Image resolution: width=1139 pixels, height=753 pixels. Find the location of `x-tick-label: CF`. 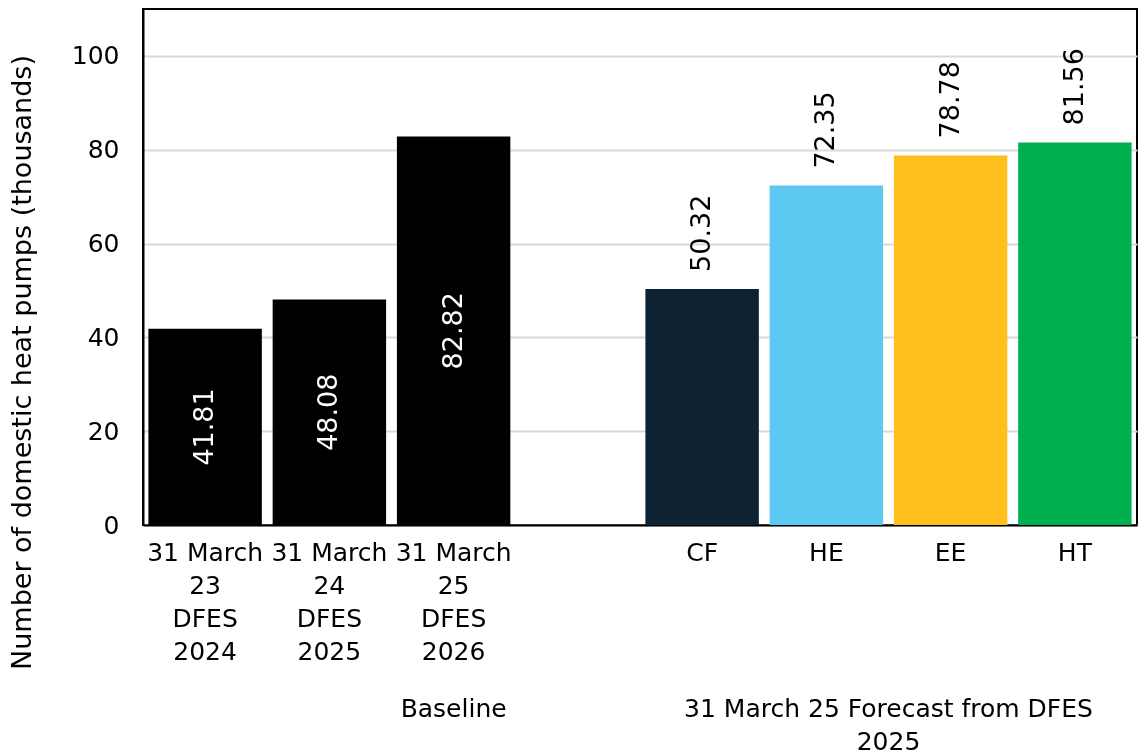

x-tick-label: CF is located at coordinates (702, 552).